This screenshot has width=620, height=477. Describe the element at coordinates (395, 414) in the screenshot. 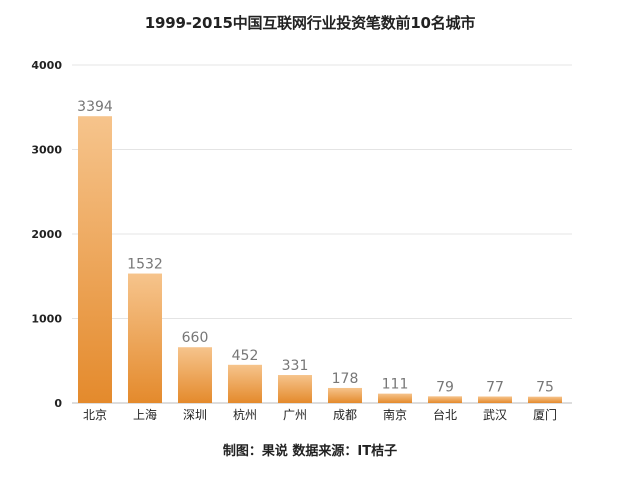

I see `x-tick-label: 南京` at that location.